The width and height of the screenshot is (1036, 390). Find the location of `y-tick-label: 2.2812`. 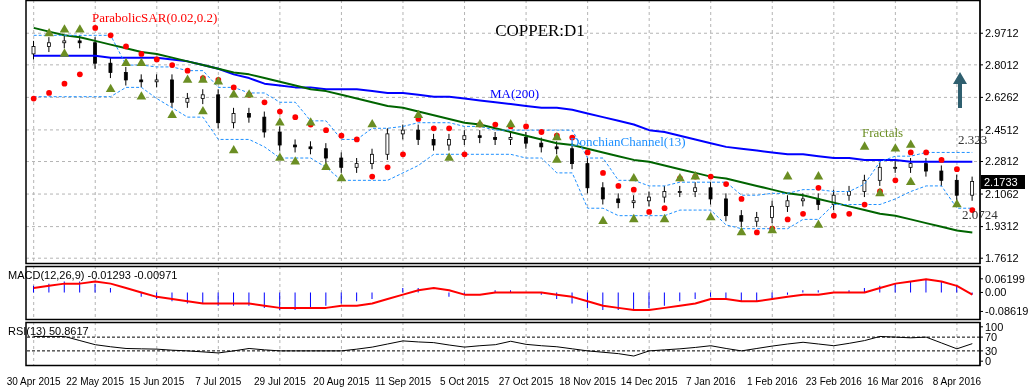

y-tick-label: 2.2812 is located at coordinates (1002, 161).